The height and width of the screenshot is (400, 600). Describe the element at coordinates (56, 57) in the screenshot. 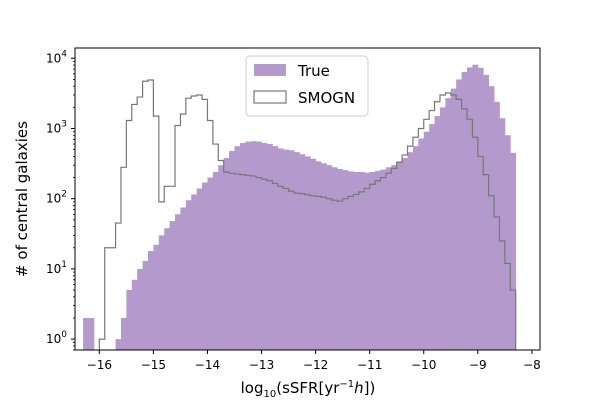

I see `y-tick-label: 10⁴` at that location.